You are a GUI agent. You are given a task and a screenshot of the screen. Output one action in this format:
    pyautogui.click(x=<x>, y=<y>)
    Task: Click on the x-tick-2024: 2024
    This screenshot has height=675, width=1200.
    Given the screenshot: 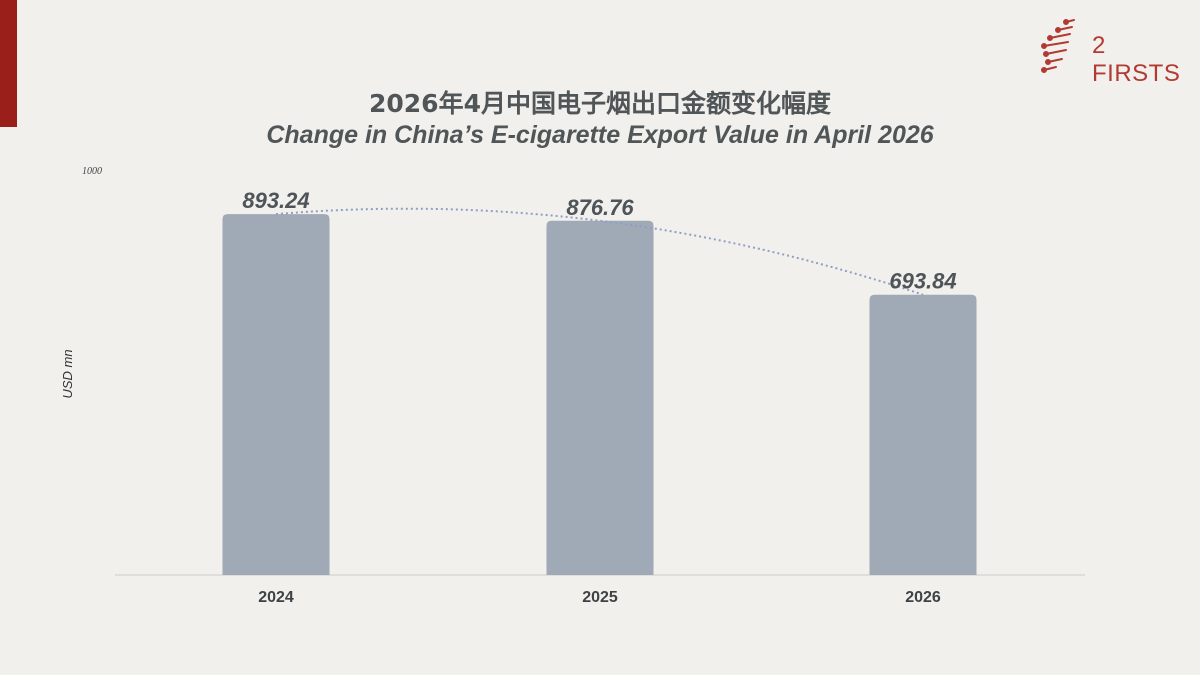 What is the action you would take?
    pyautogui.click(x=276, y=597)
    